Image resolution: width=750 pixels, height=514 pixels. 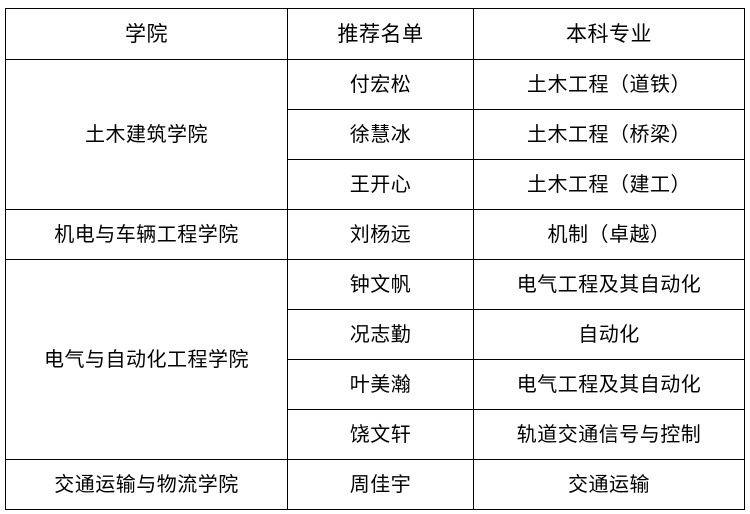 What do you see at coordinates (609, 34) in the screenshot?
I see `column-header-major: 本科专业` at bounding box center [609, 34].